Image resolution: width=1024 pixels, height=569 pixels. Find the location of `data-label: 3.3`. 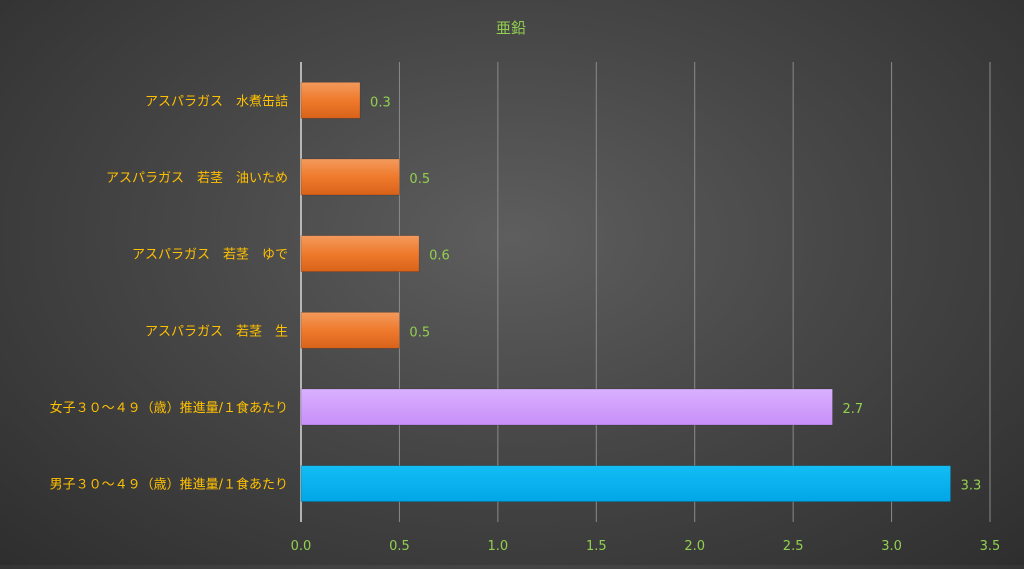

data-label: 3.3 is located at coordinates (971, 486).